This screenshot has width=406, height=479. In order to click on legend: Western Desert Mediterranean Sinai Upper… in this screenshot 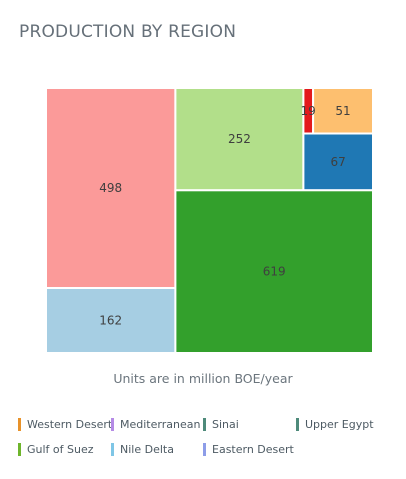, I will do `click(208, 439)`.